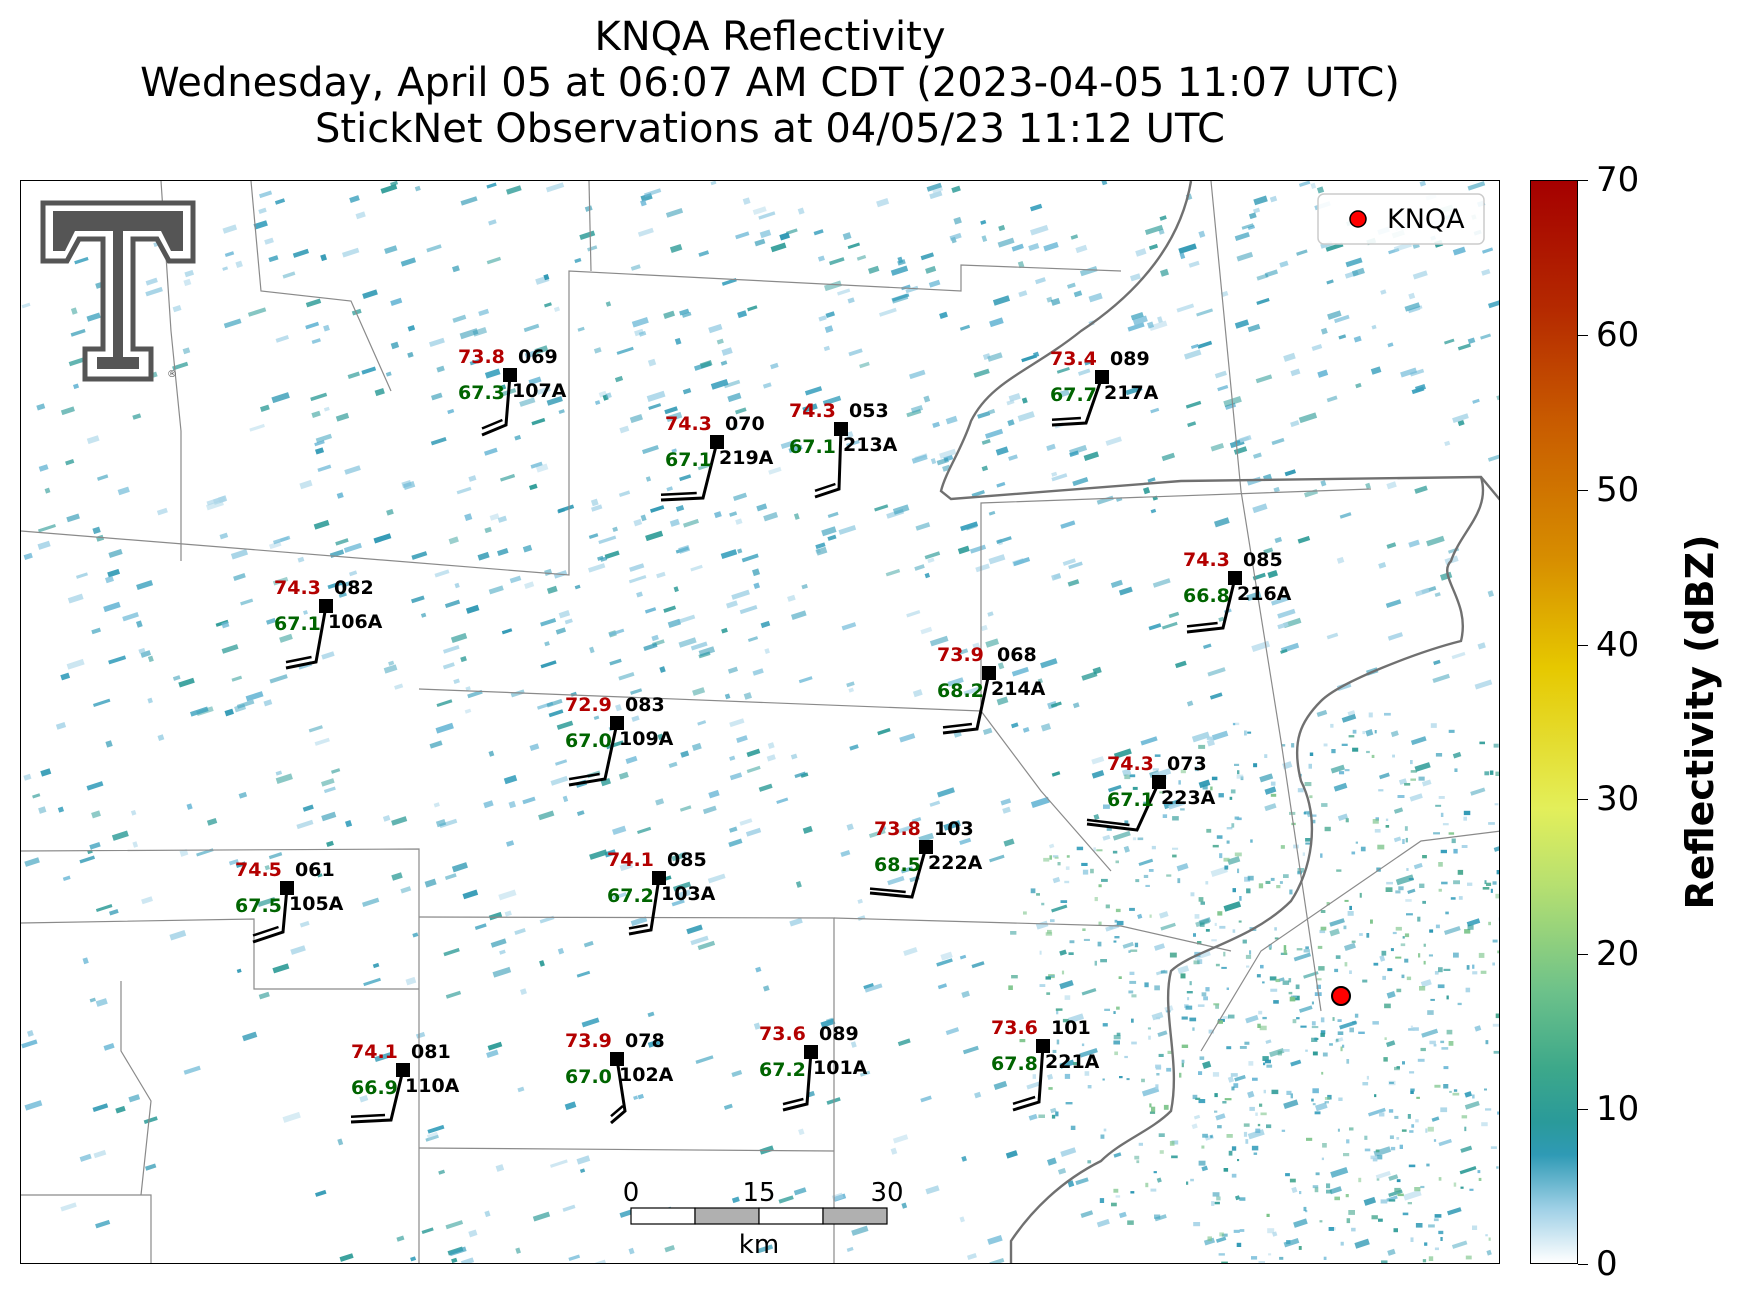 This screenshot has height=1306, width=1738. Describe the element at coordinates (646, 1075) in the screenshot. I see `station-id: 102A` at that location.